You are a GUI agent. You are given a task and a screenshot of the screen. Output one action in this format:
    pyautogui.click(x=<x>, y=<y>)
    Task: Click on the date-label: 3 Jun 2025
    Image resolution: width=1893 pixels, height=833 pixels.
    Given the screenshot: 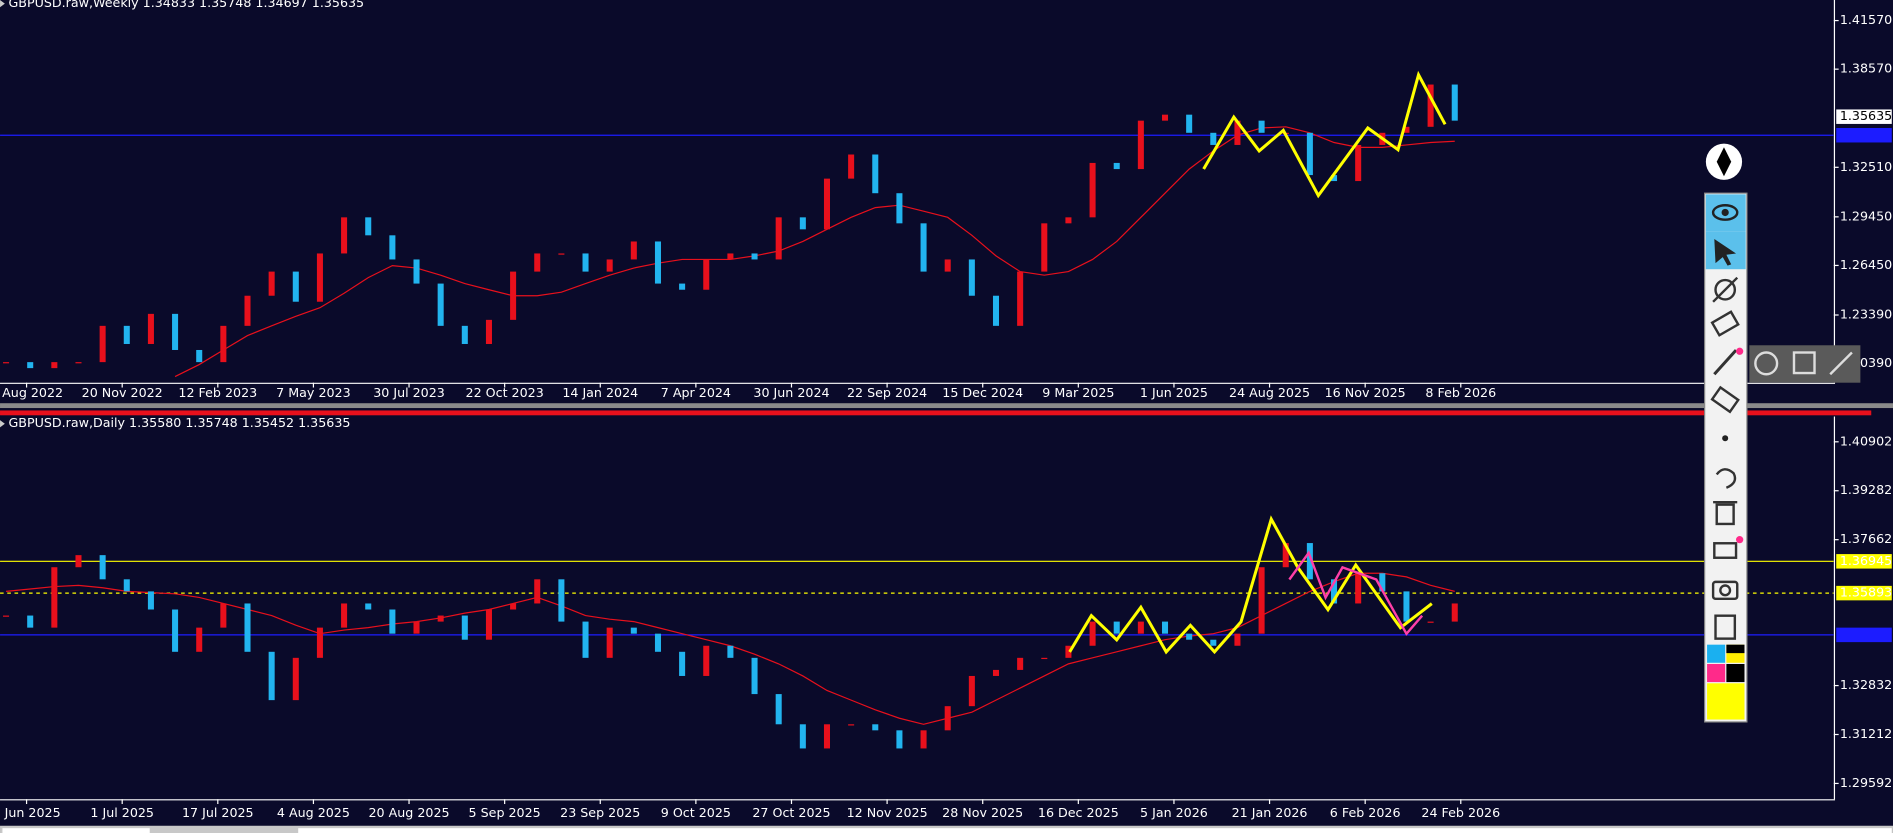 What is the action you would take?
    pyautogui.click(x=30, y=812)
    